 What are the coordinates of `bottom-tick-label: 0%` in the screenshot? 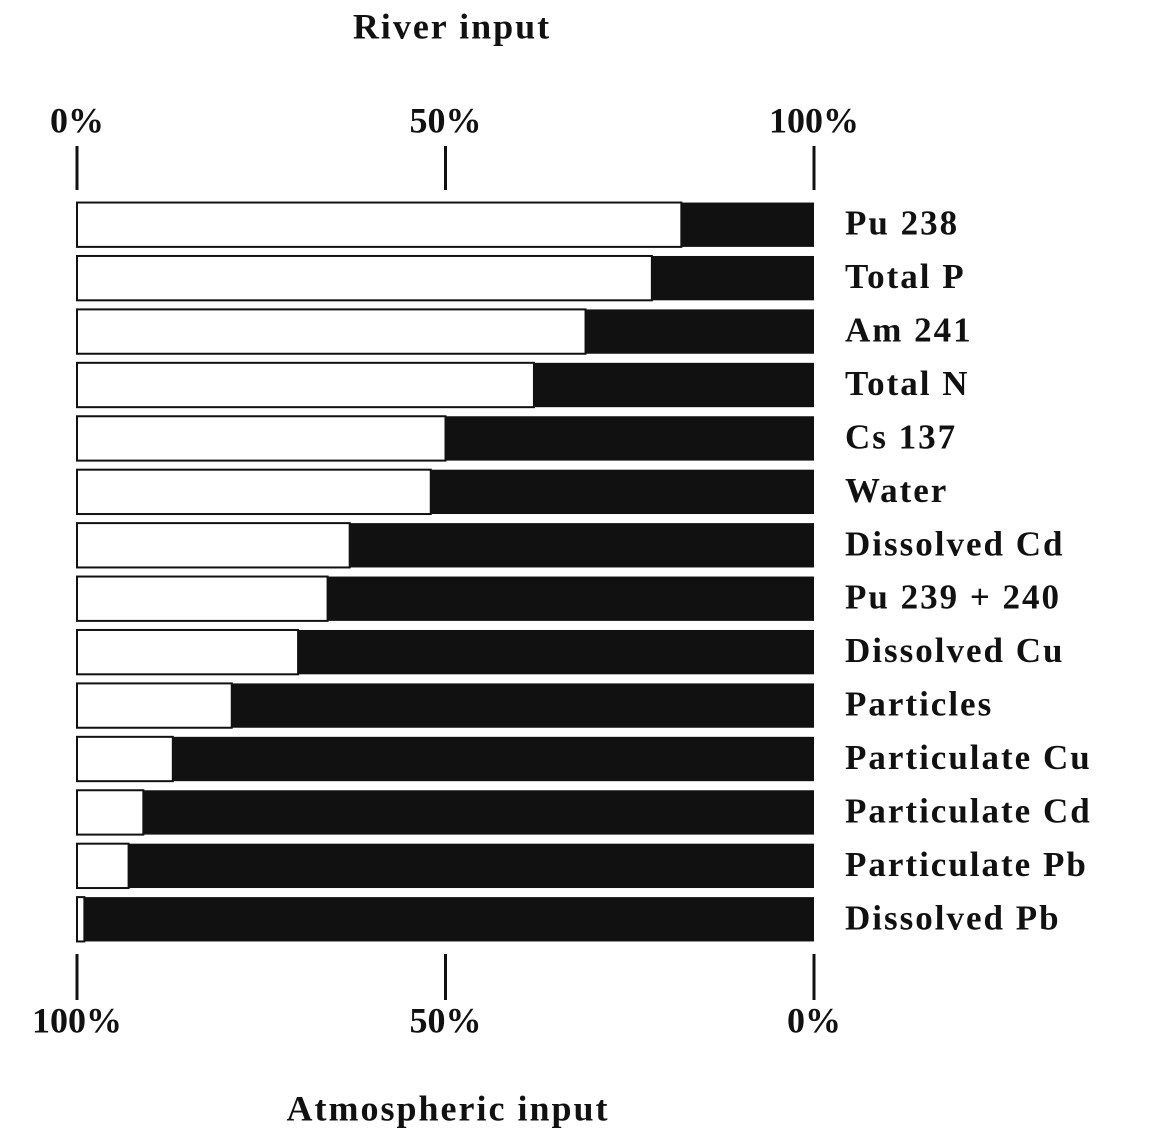 It's located at (814, 1020).